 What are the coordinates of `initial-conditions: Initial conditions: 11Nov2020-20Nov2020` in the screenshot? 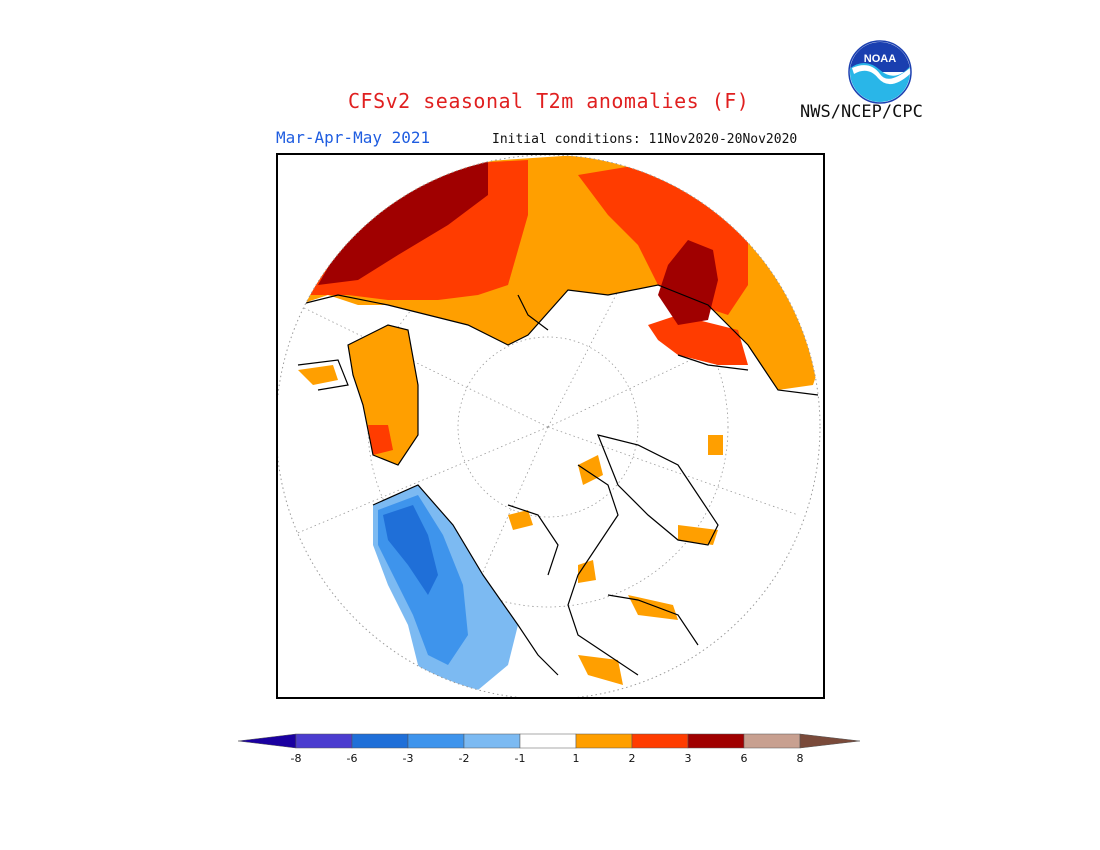 It's located at (645, 139).